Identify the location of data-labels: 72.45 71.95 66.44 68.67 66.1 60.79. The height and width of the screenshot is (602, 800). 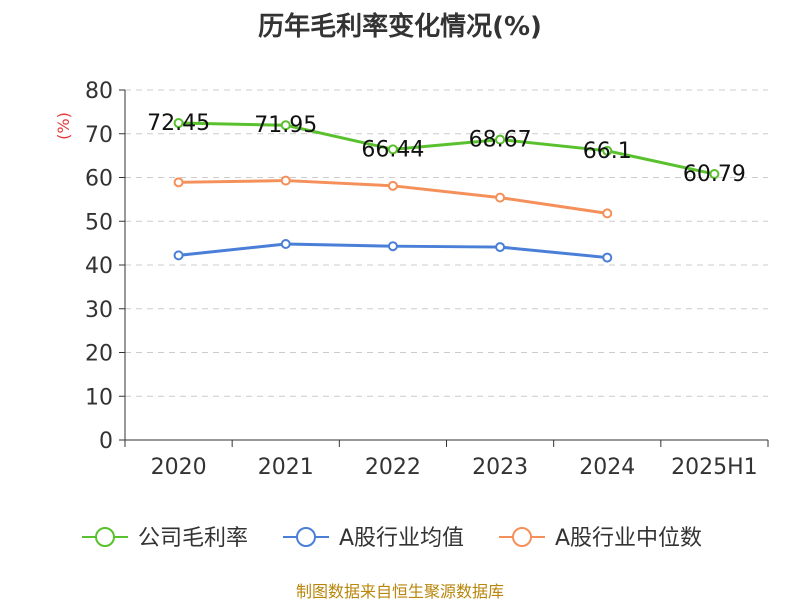
(446, 149).